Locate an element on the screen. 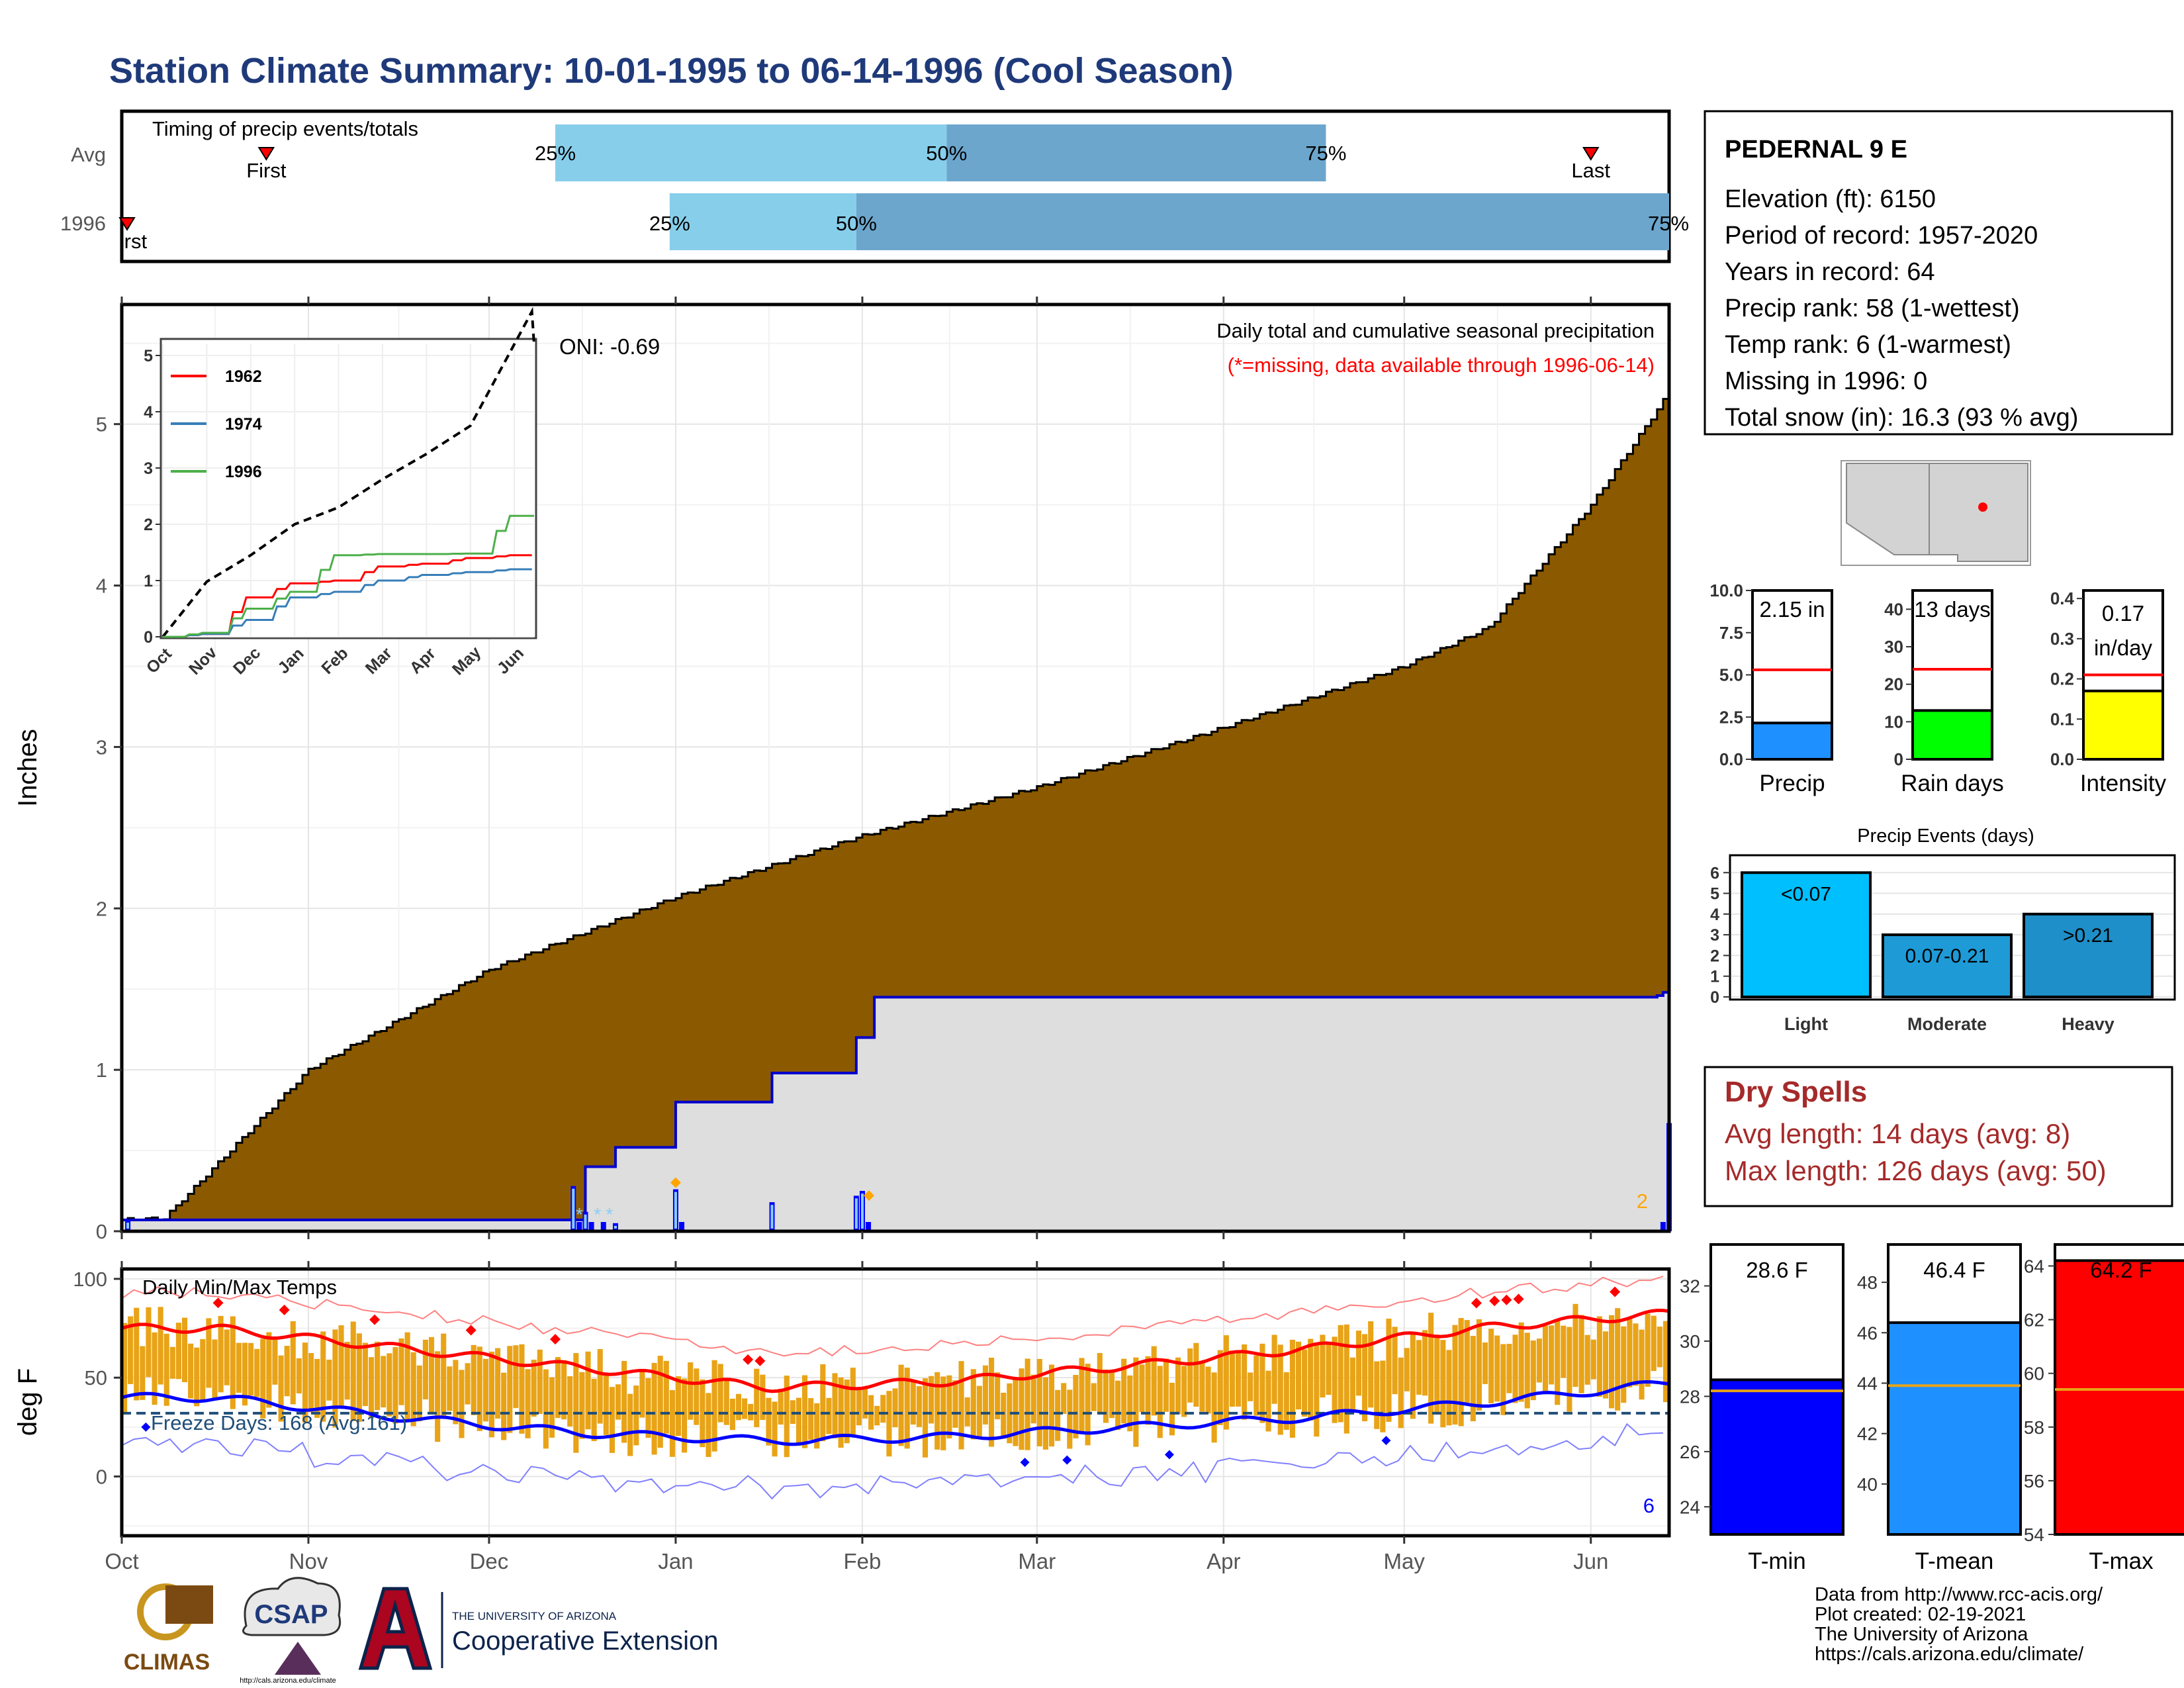 Image resolution: width=2184 pixels, height=1688 pixels. csap-logo-text: CSAP is located at coordinates (291, 1614).